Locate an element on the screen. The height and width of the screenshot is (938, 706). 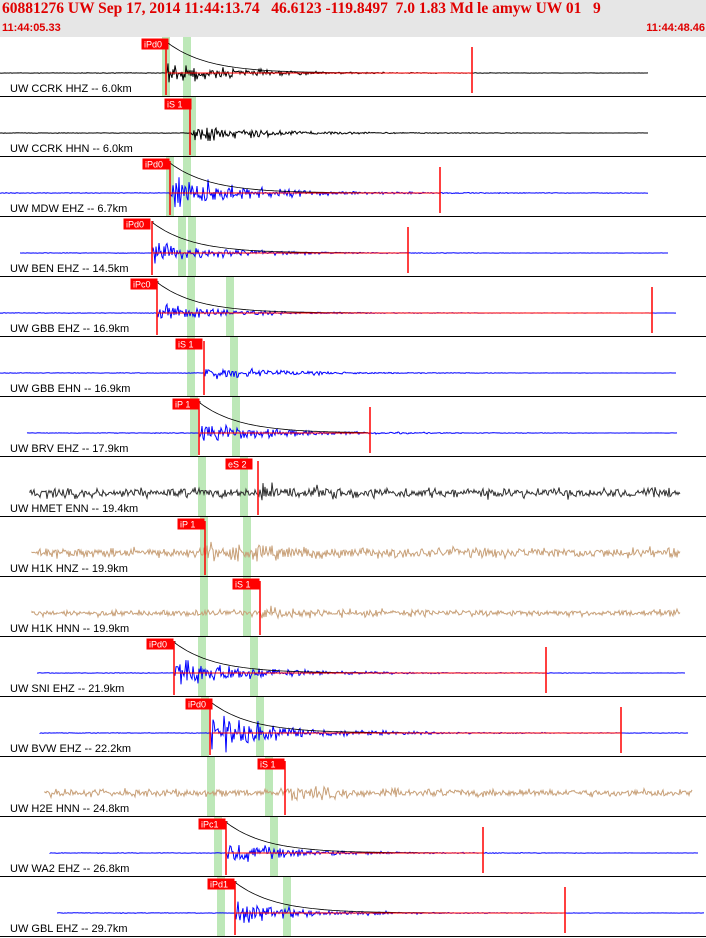
station-label: UW MDW EHZ -- 6.7km is located at coordinates (68, 209).